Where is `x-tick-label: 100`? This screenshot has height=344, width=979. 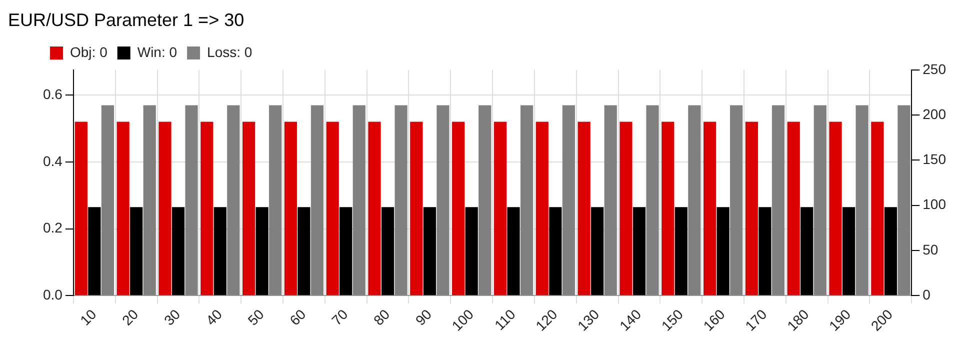
x-tick-label: 100 is located at coordinates (462, 320).